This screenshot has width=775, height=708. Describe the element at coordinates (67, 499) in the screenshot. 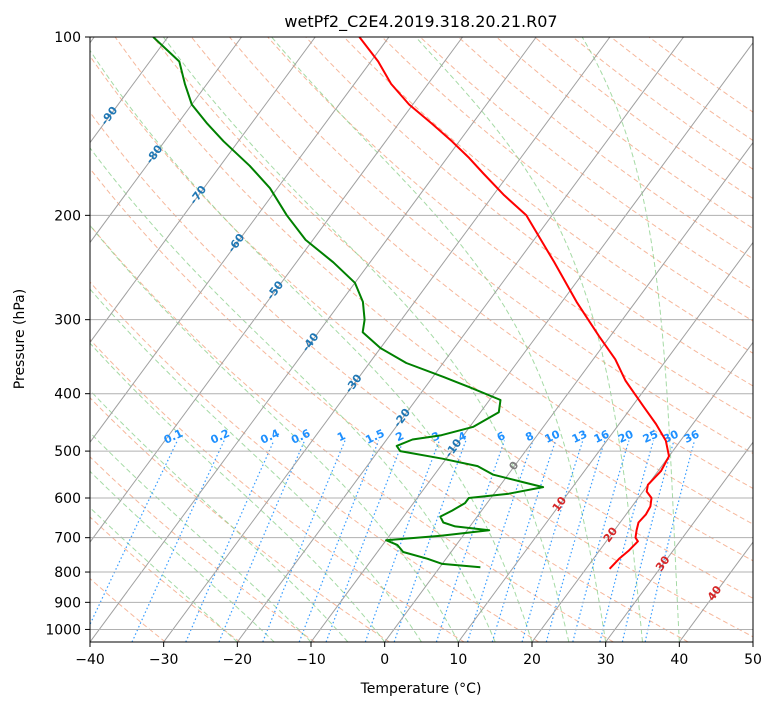

I see `y-tick-label: 600` at that location.